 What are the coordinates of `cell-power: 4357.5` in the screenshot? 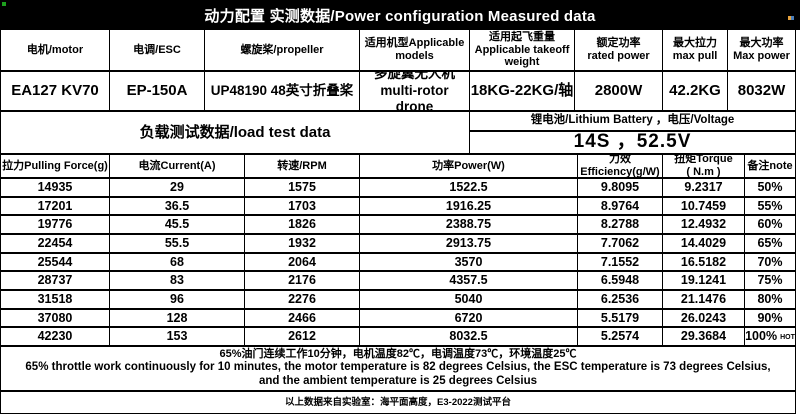 It's located at (468, 280).